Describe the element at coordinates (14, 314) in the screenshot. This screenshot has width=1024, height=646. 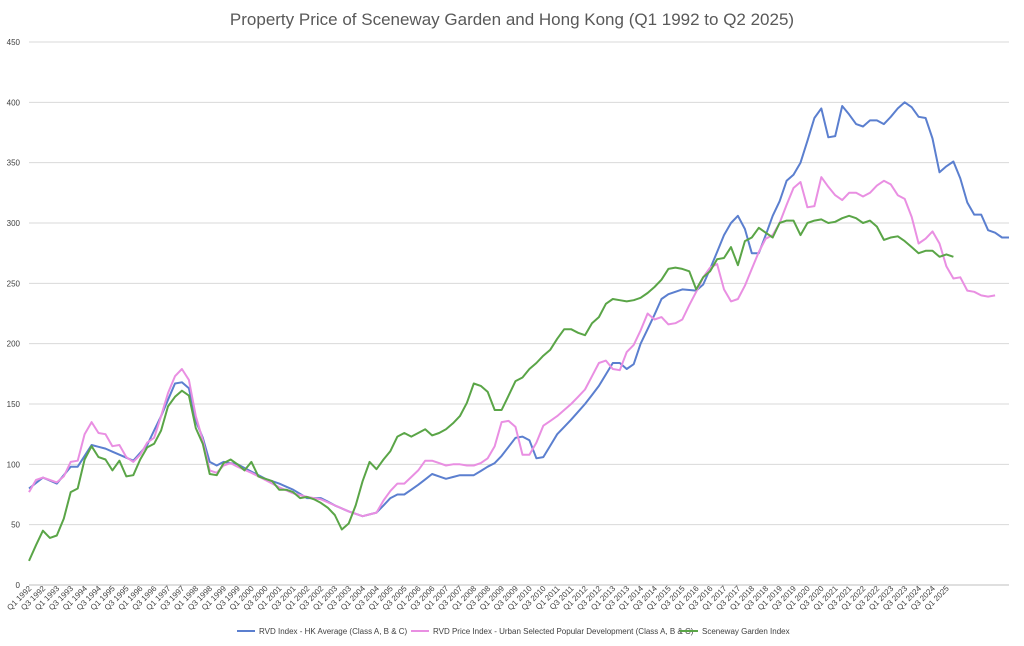
I see `y-axis-tick-labels: 0 50 100 150 200 250 300 350 400 450` at that location.